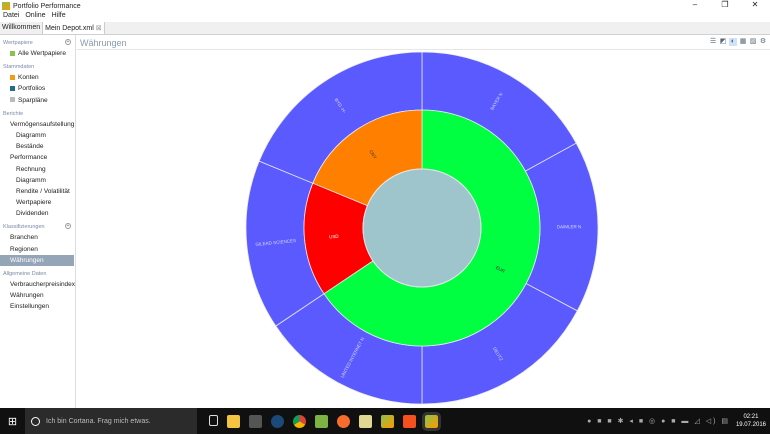 The height and width of the screenshot is (434, 770). What do you see at coordinates (12, 100) in the screenshot?
I see `savings-plan-icon` at bounding box center [12, 100].